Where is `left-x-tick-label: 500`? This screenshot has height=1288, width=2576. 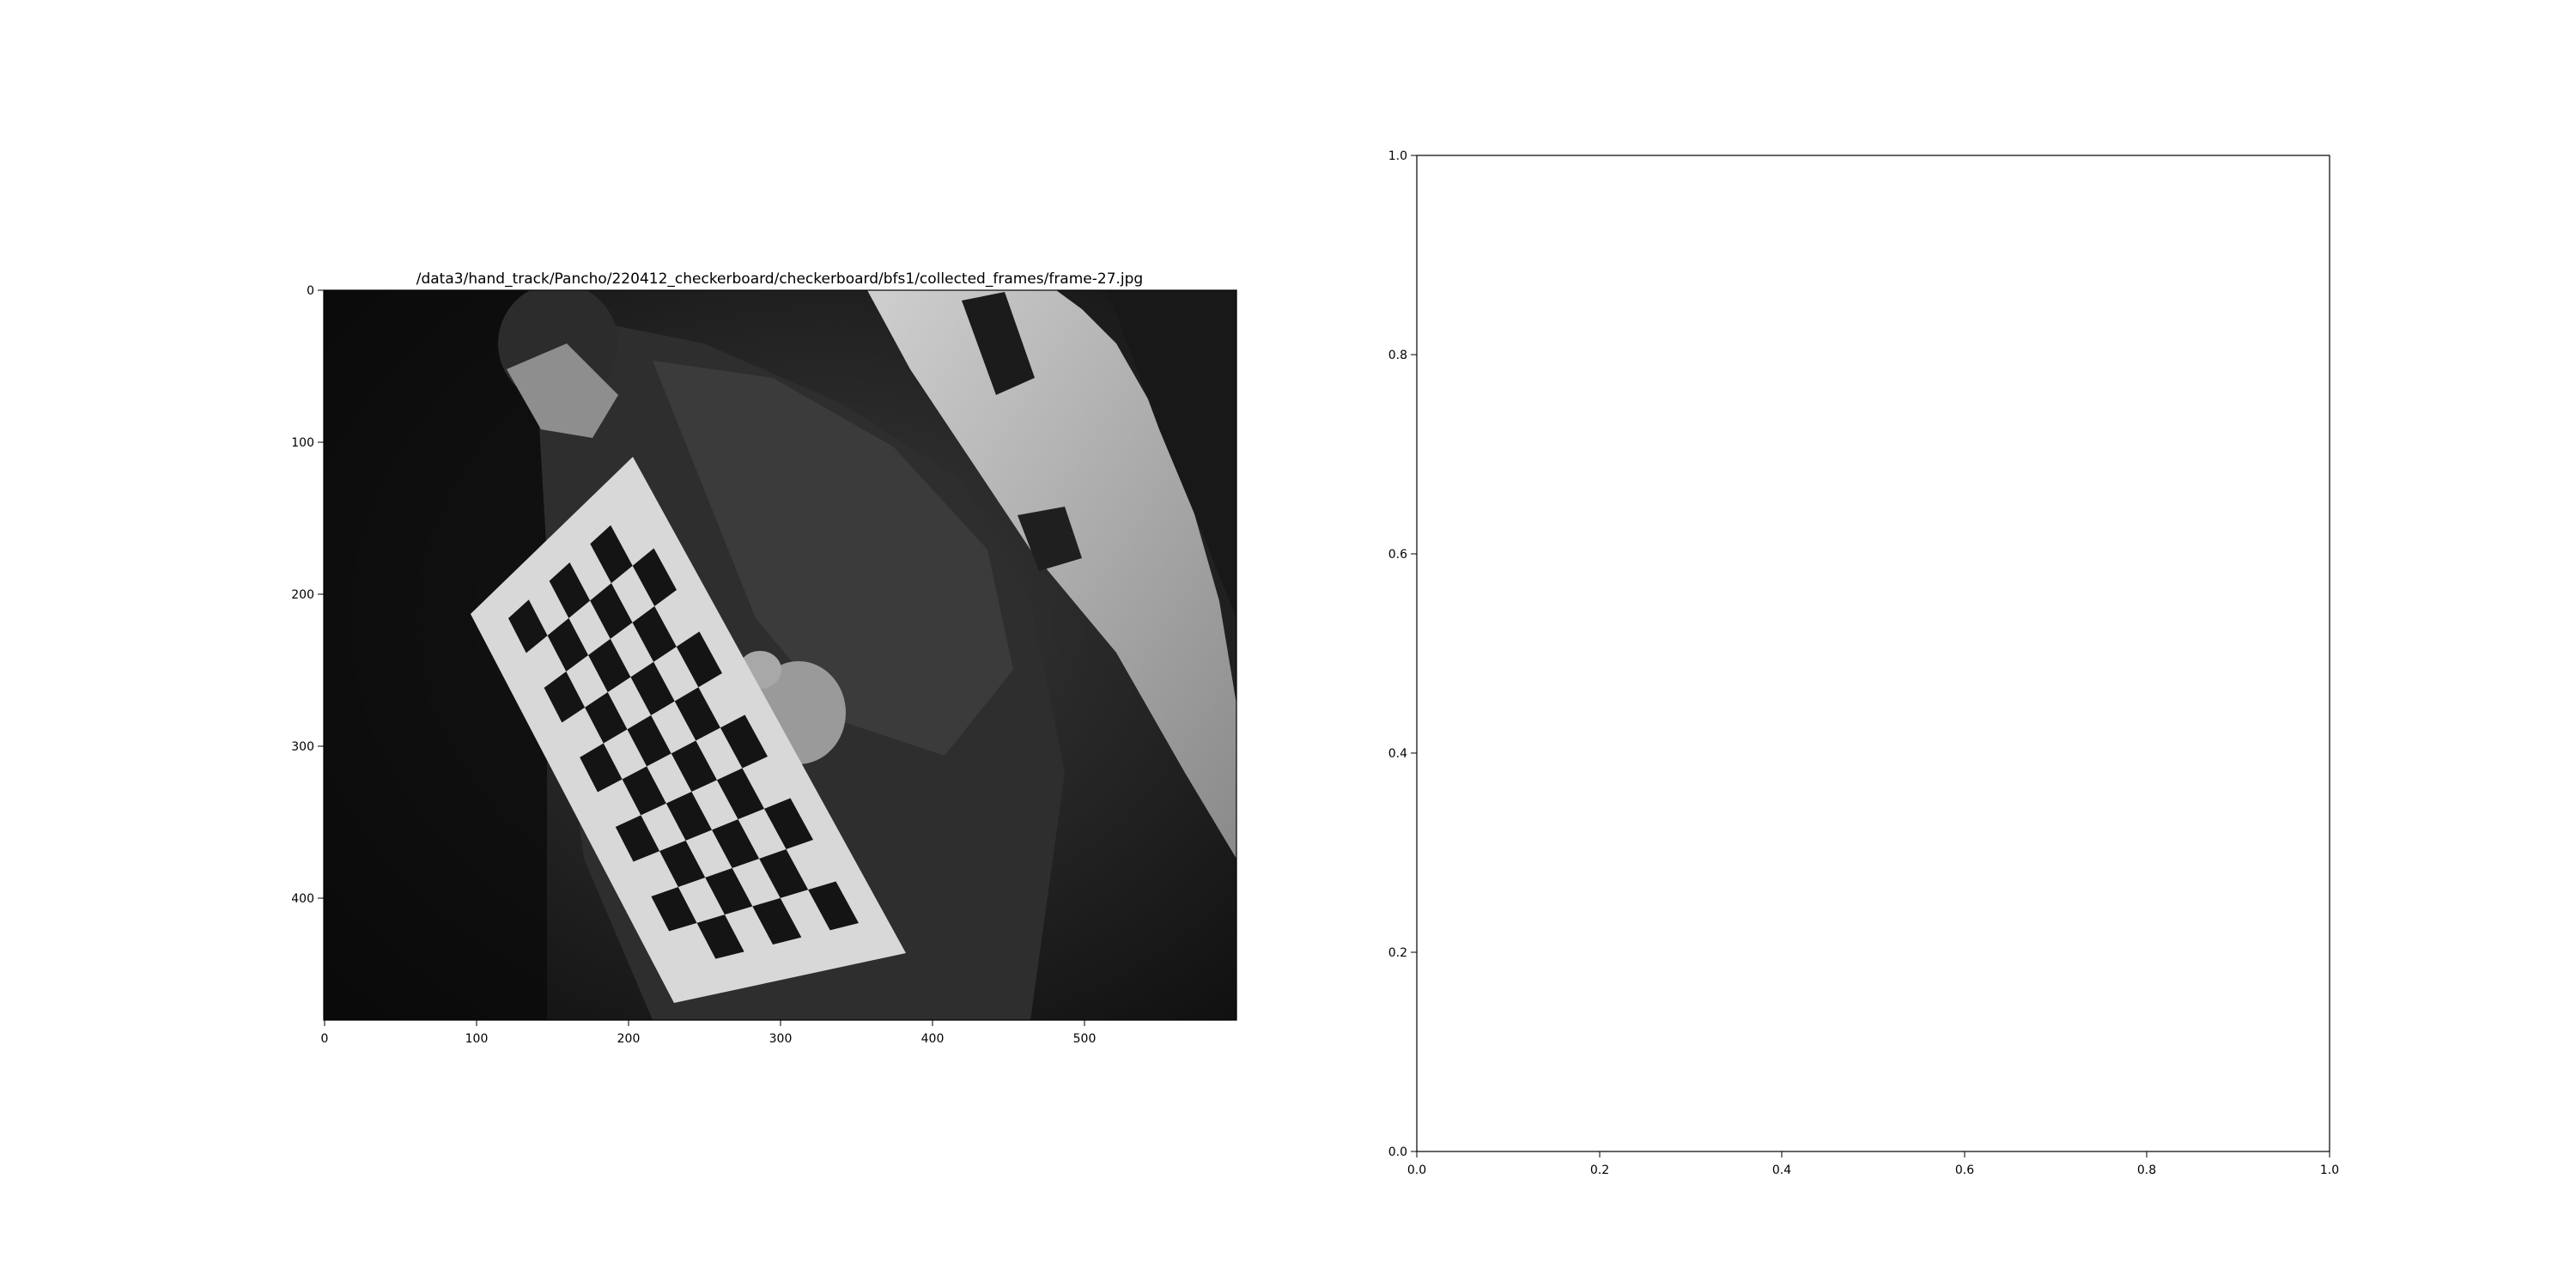
left-x-tick-label: 500 is located at coordinates (1085, 1039).